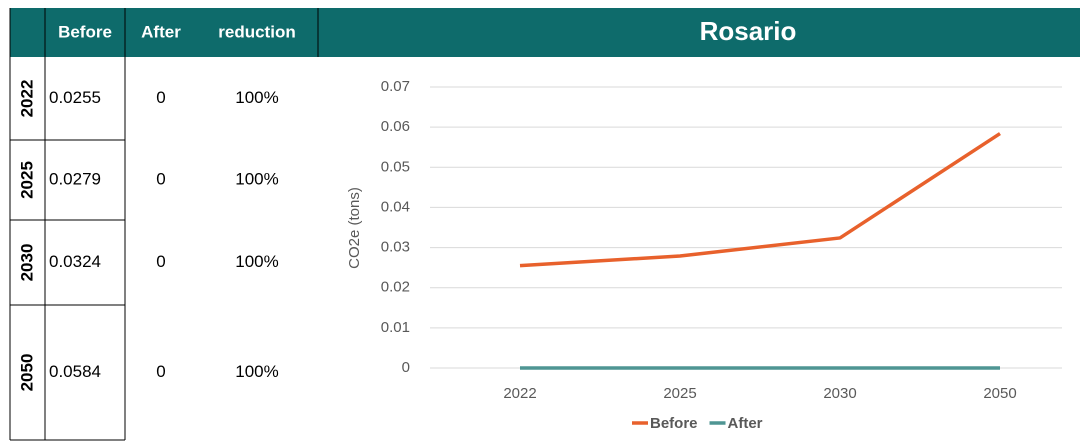 The height and width of the screenshot is (445, 1089). What do you see at coordinates (256, 31) in the screenshot?
I see `column-header: reduction` at bounding box center [256, 31].